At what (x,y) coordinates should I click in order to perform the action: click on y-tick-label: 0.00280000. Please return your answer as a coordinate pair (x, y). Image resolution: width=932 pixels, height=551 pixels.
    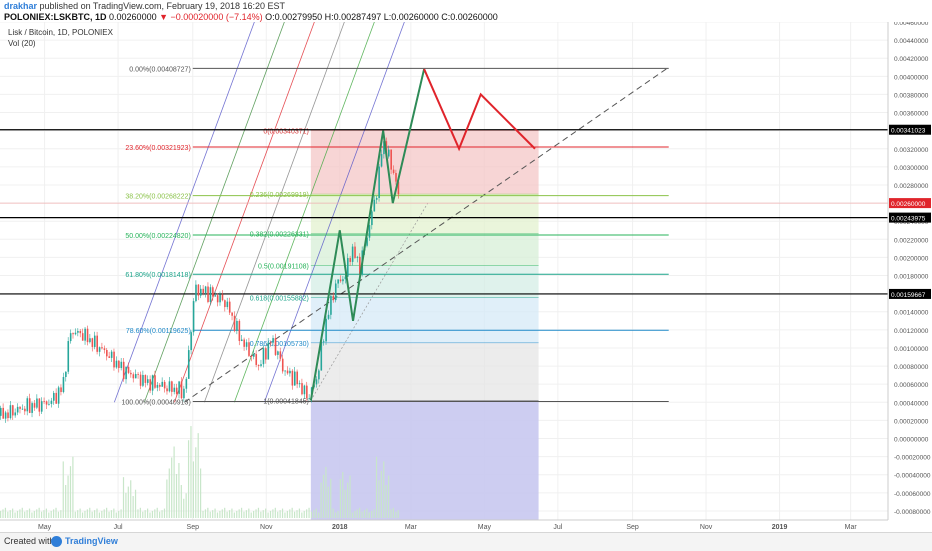
    Looking at the image, I should click on (911, 186).